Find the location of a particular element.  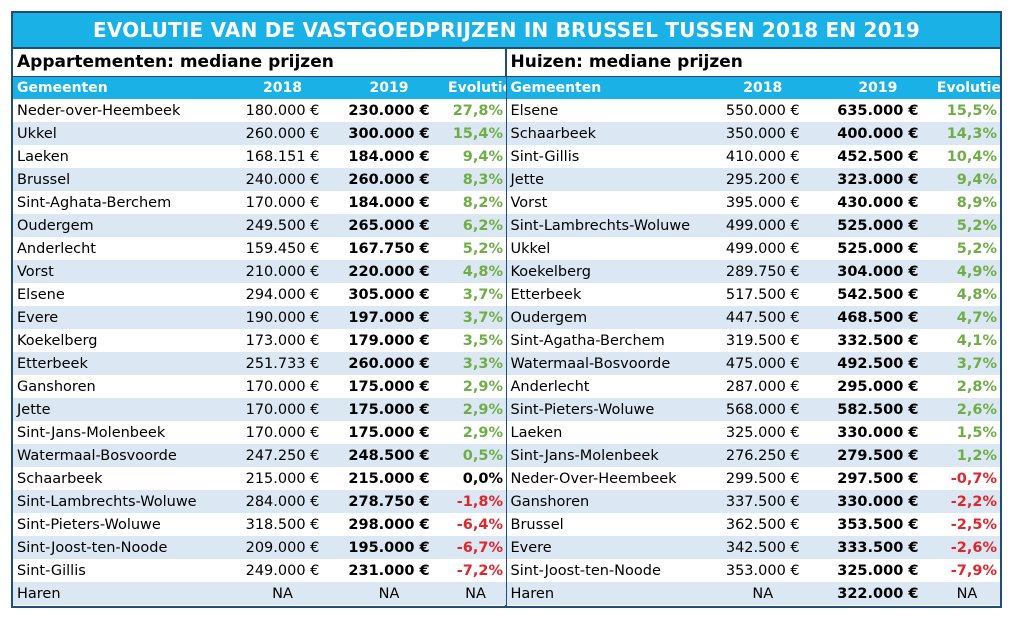

price-2019-cell: 231.000 € is located at coordinates (389, 570).